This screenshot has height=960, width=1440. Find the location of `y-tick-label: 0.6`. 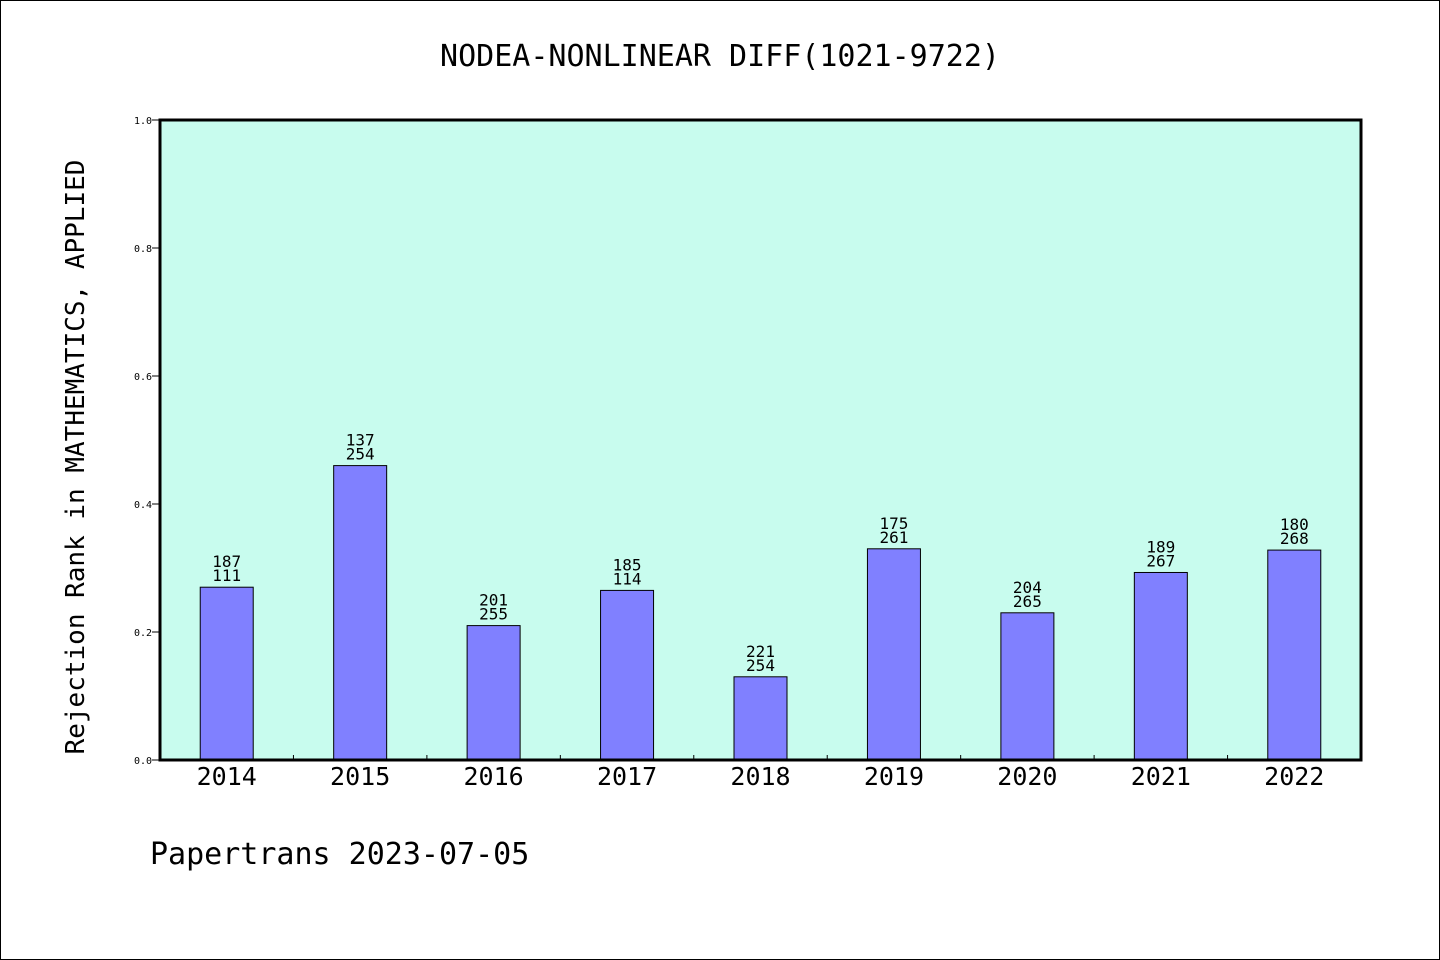

y-tick-label: 0.6 is located at coordinates (143, 377).